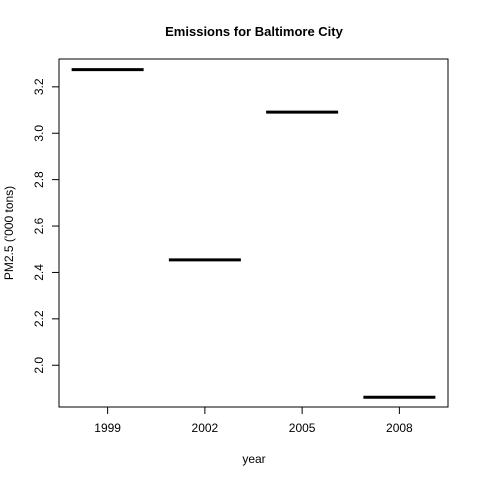 The height and width of the screenshot is (485, 480). Describe the element at coordinates (254, 31) in the screenshot. I see `chart-title: Emissions for Baltimore City` at that location.